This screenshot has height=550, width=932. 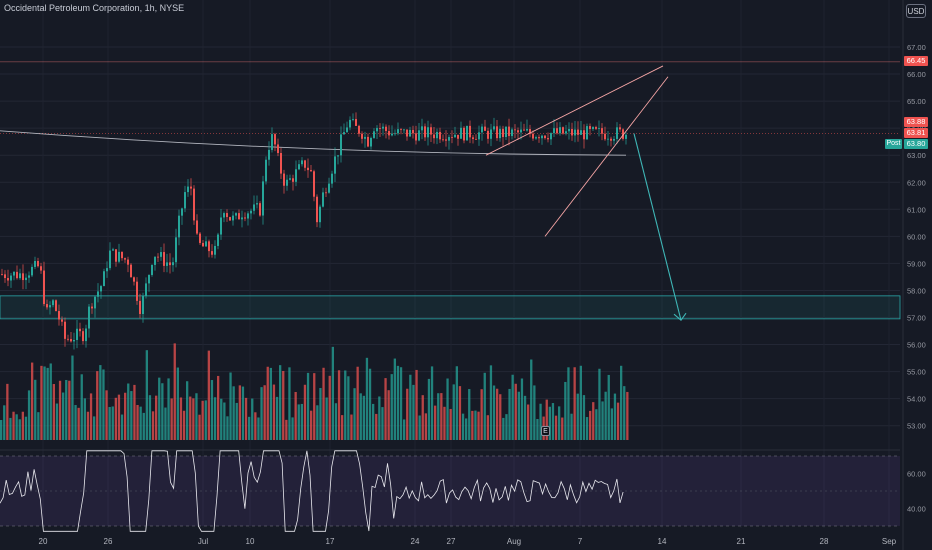 I want to click on y-tick-label: 67.00, so click(x=916, y=47).